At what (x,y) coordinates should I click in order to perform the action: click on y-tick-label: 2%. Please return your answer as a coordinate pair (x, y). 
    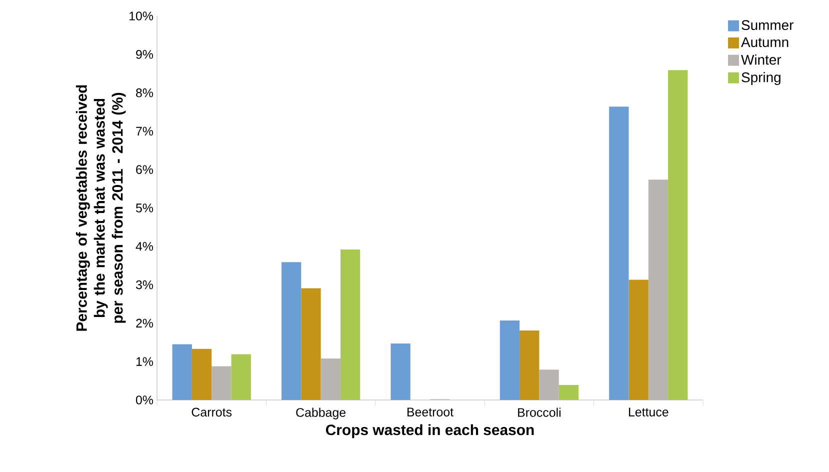
    Looking at the image, I should click on (145, 323).